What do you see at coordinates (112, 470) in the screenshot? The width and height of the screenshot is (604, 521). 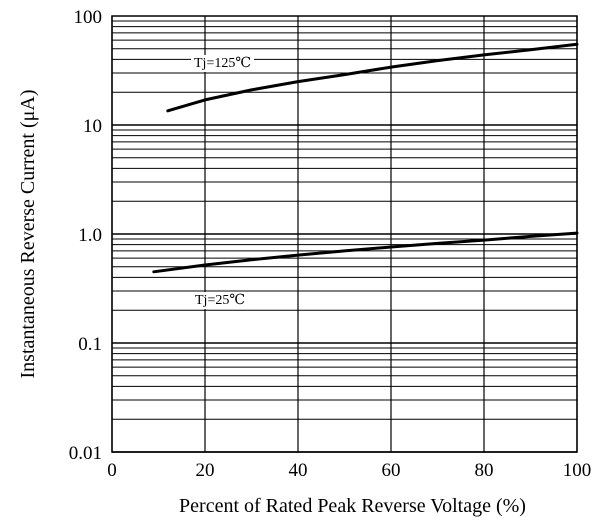 I see `x-tick-label: 0` at bounding box center [112, 470].